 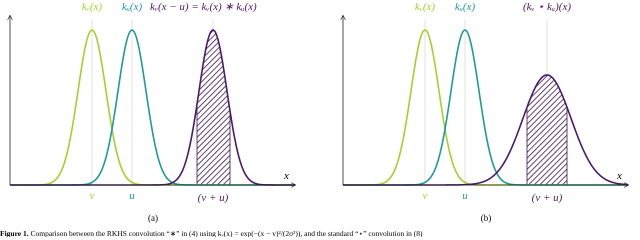 What do you see at coordinates (14, 233) in the screenshot?
I see `caption-label: Figure 1.` at bounding box center [14, 233].